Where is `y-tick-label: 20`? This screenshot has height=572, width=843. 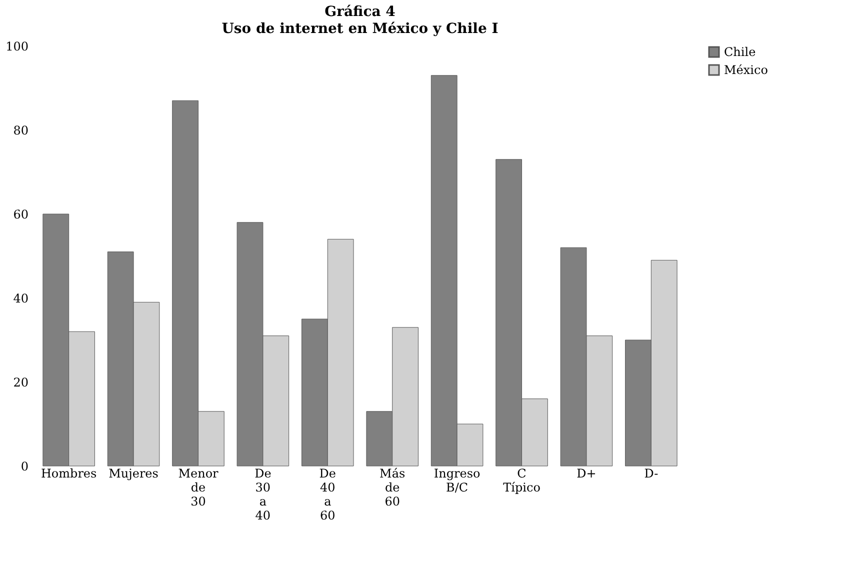 y-tick-label: 20 is located at coordinates (20, 383).